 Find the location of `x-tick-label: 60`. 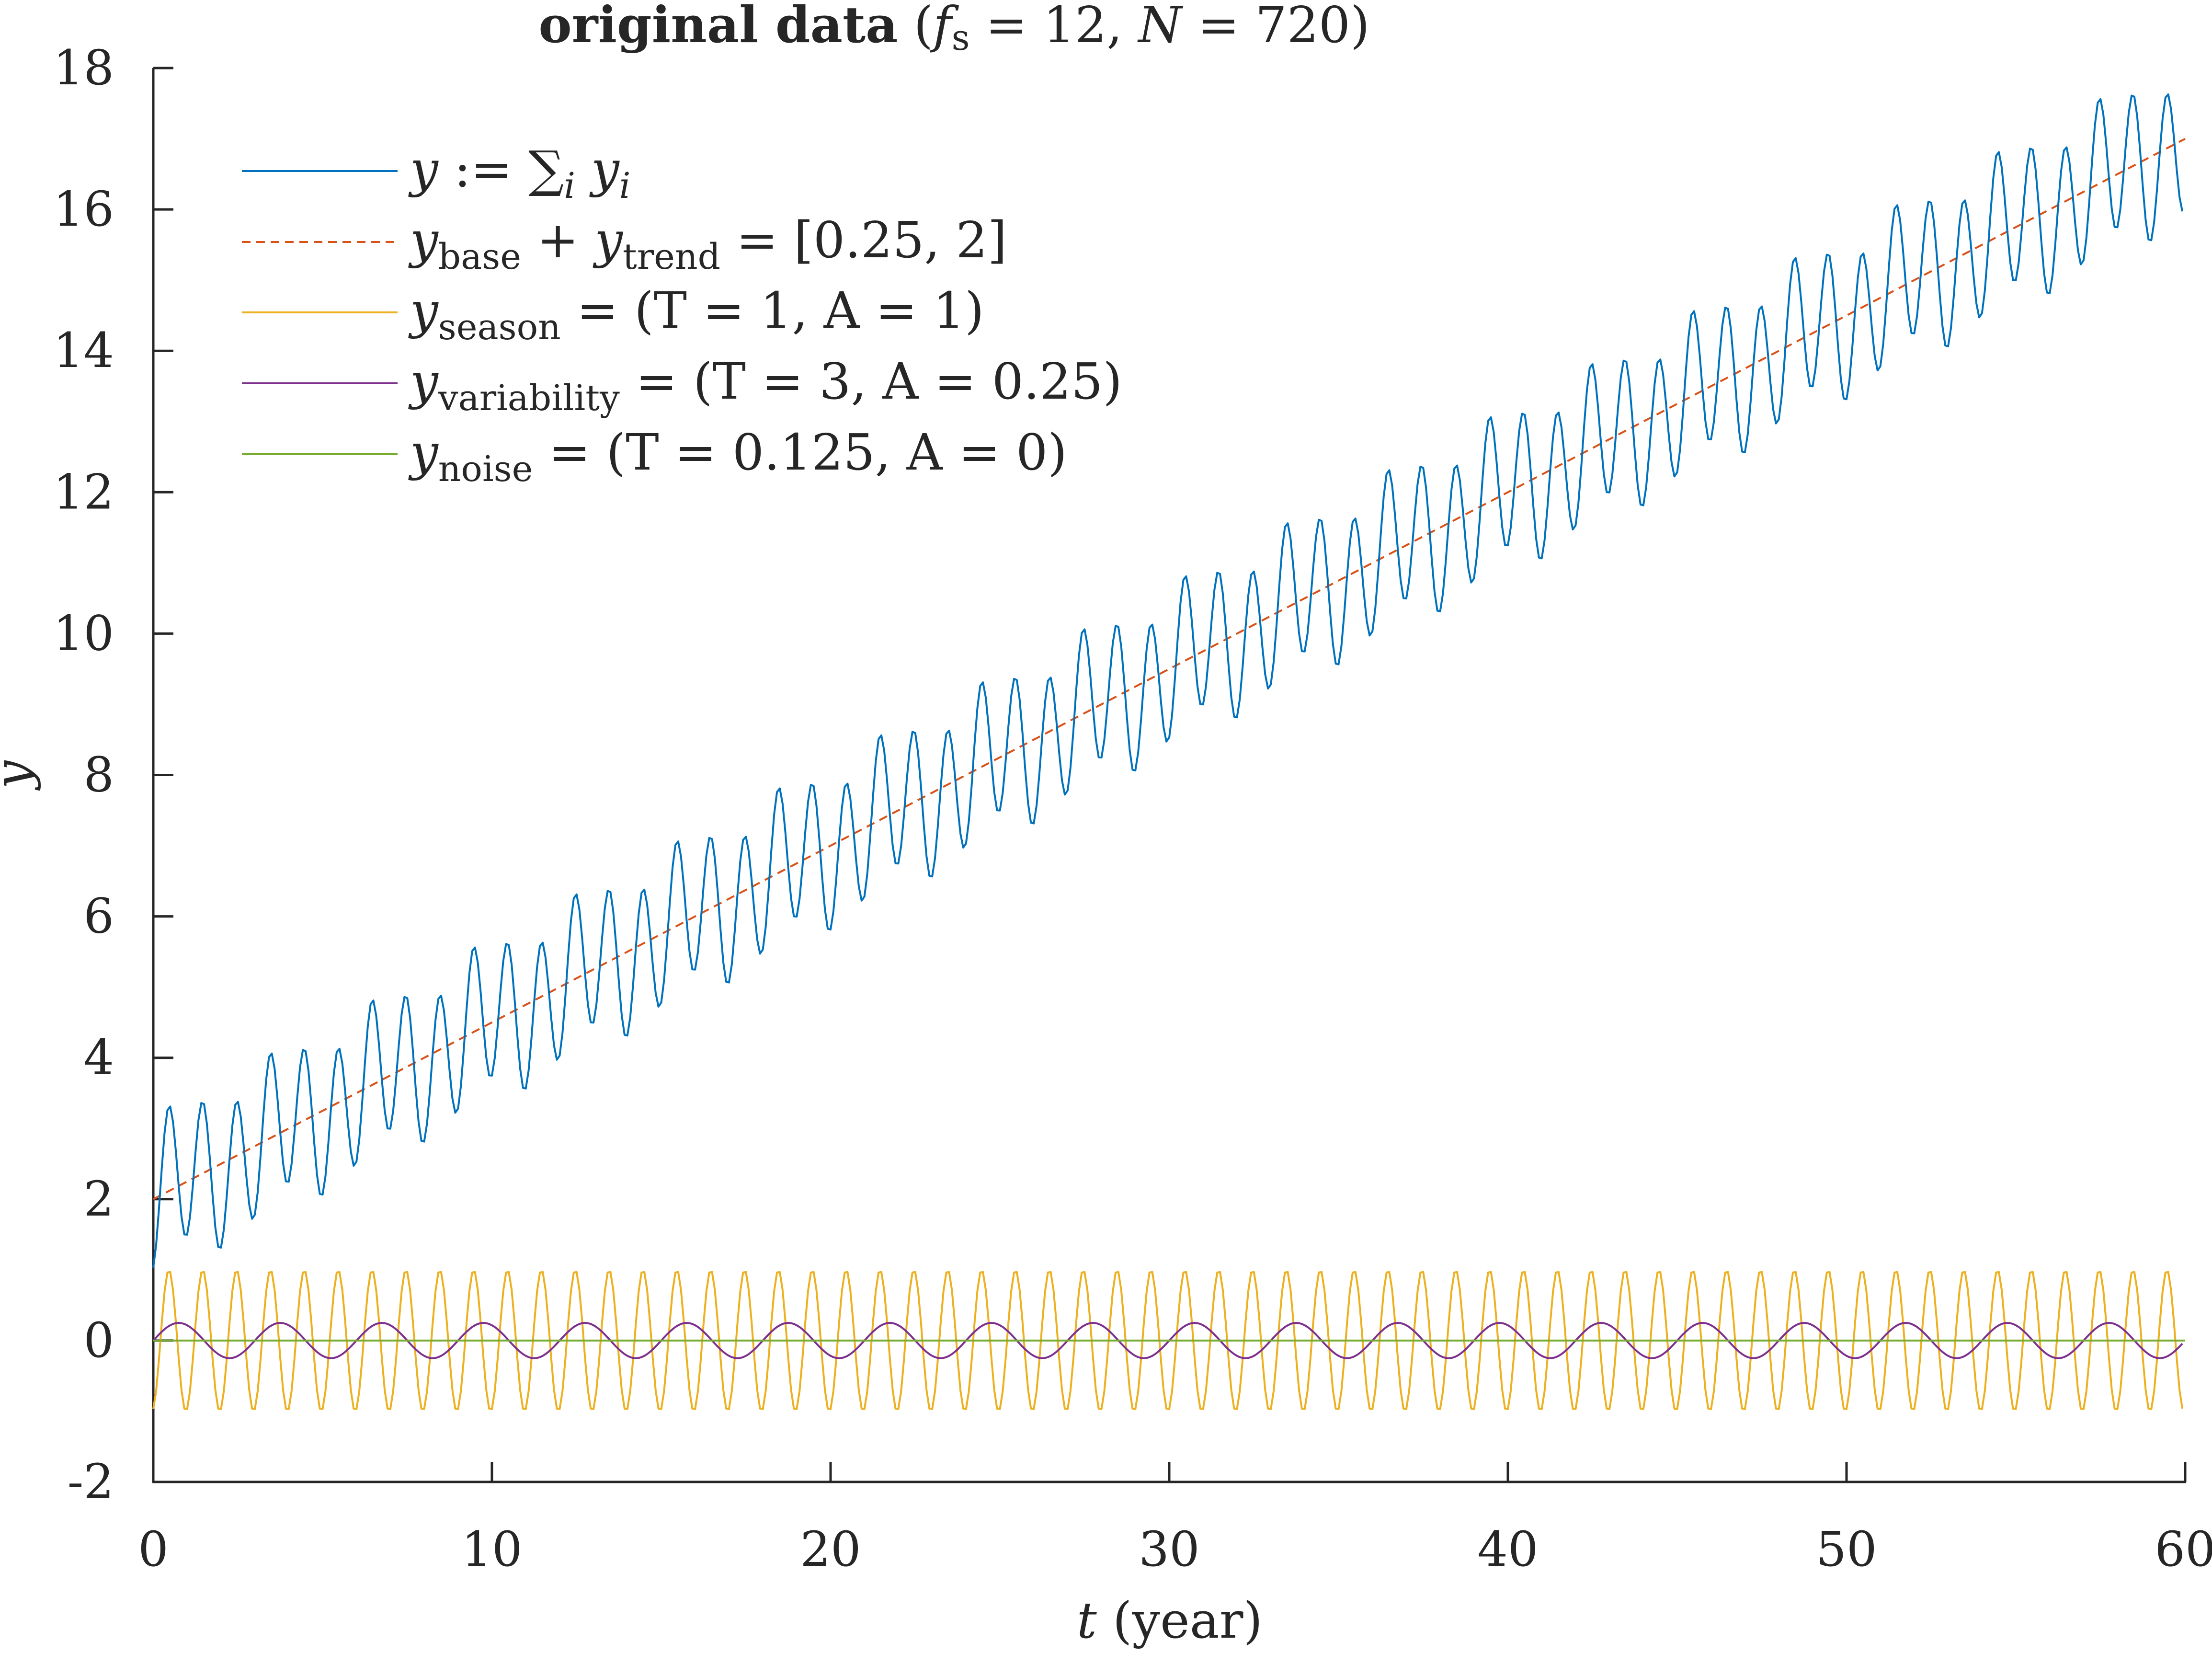

x-tick-label: 60 is located at coordinates (2183, 1549).